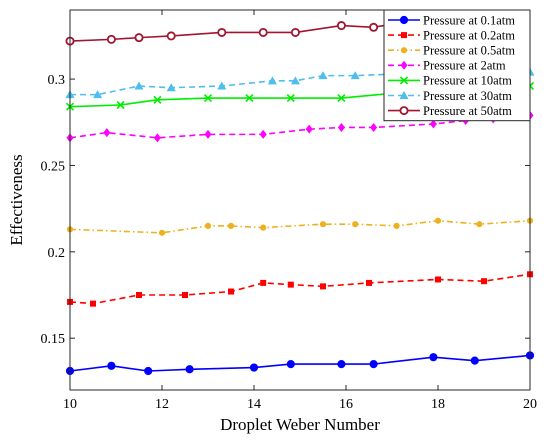 The width and height of the screenshot is (550, 441). What do you see at coordinates (467, 81) in the screenshot?
I see `legend-label: Pressure at 10atm` at bounding box center [467, 81].